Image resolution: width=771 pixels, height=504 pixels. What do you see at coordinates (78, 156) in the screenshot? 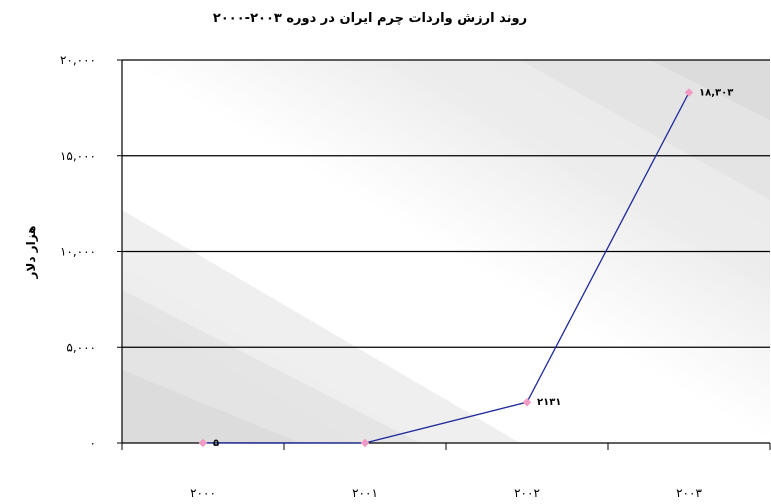
I see `y-tick-label: ۱۵,۰۰۰` at bounding box center [78, 156].